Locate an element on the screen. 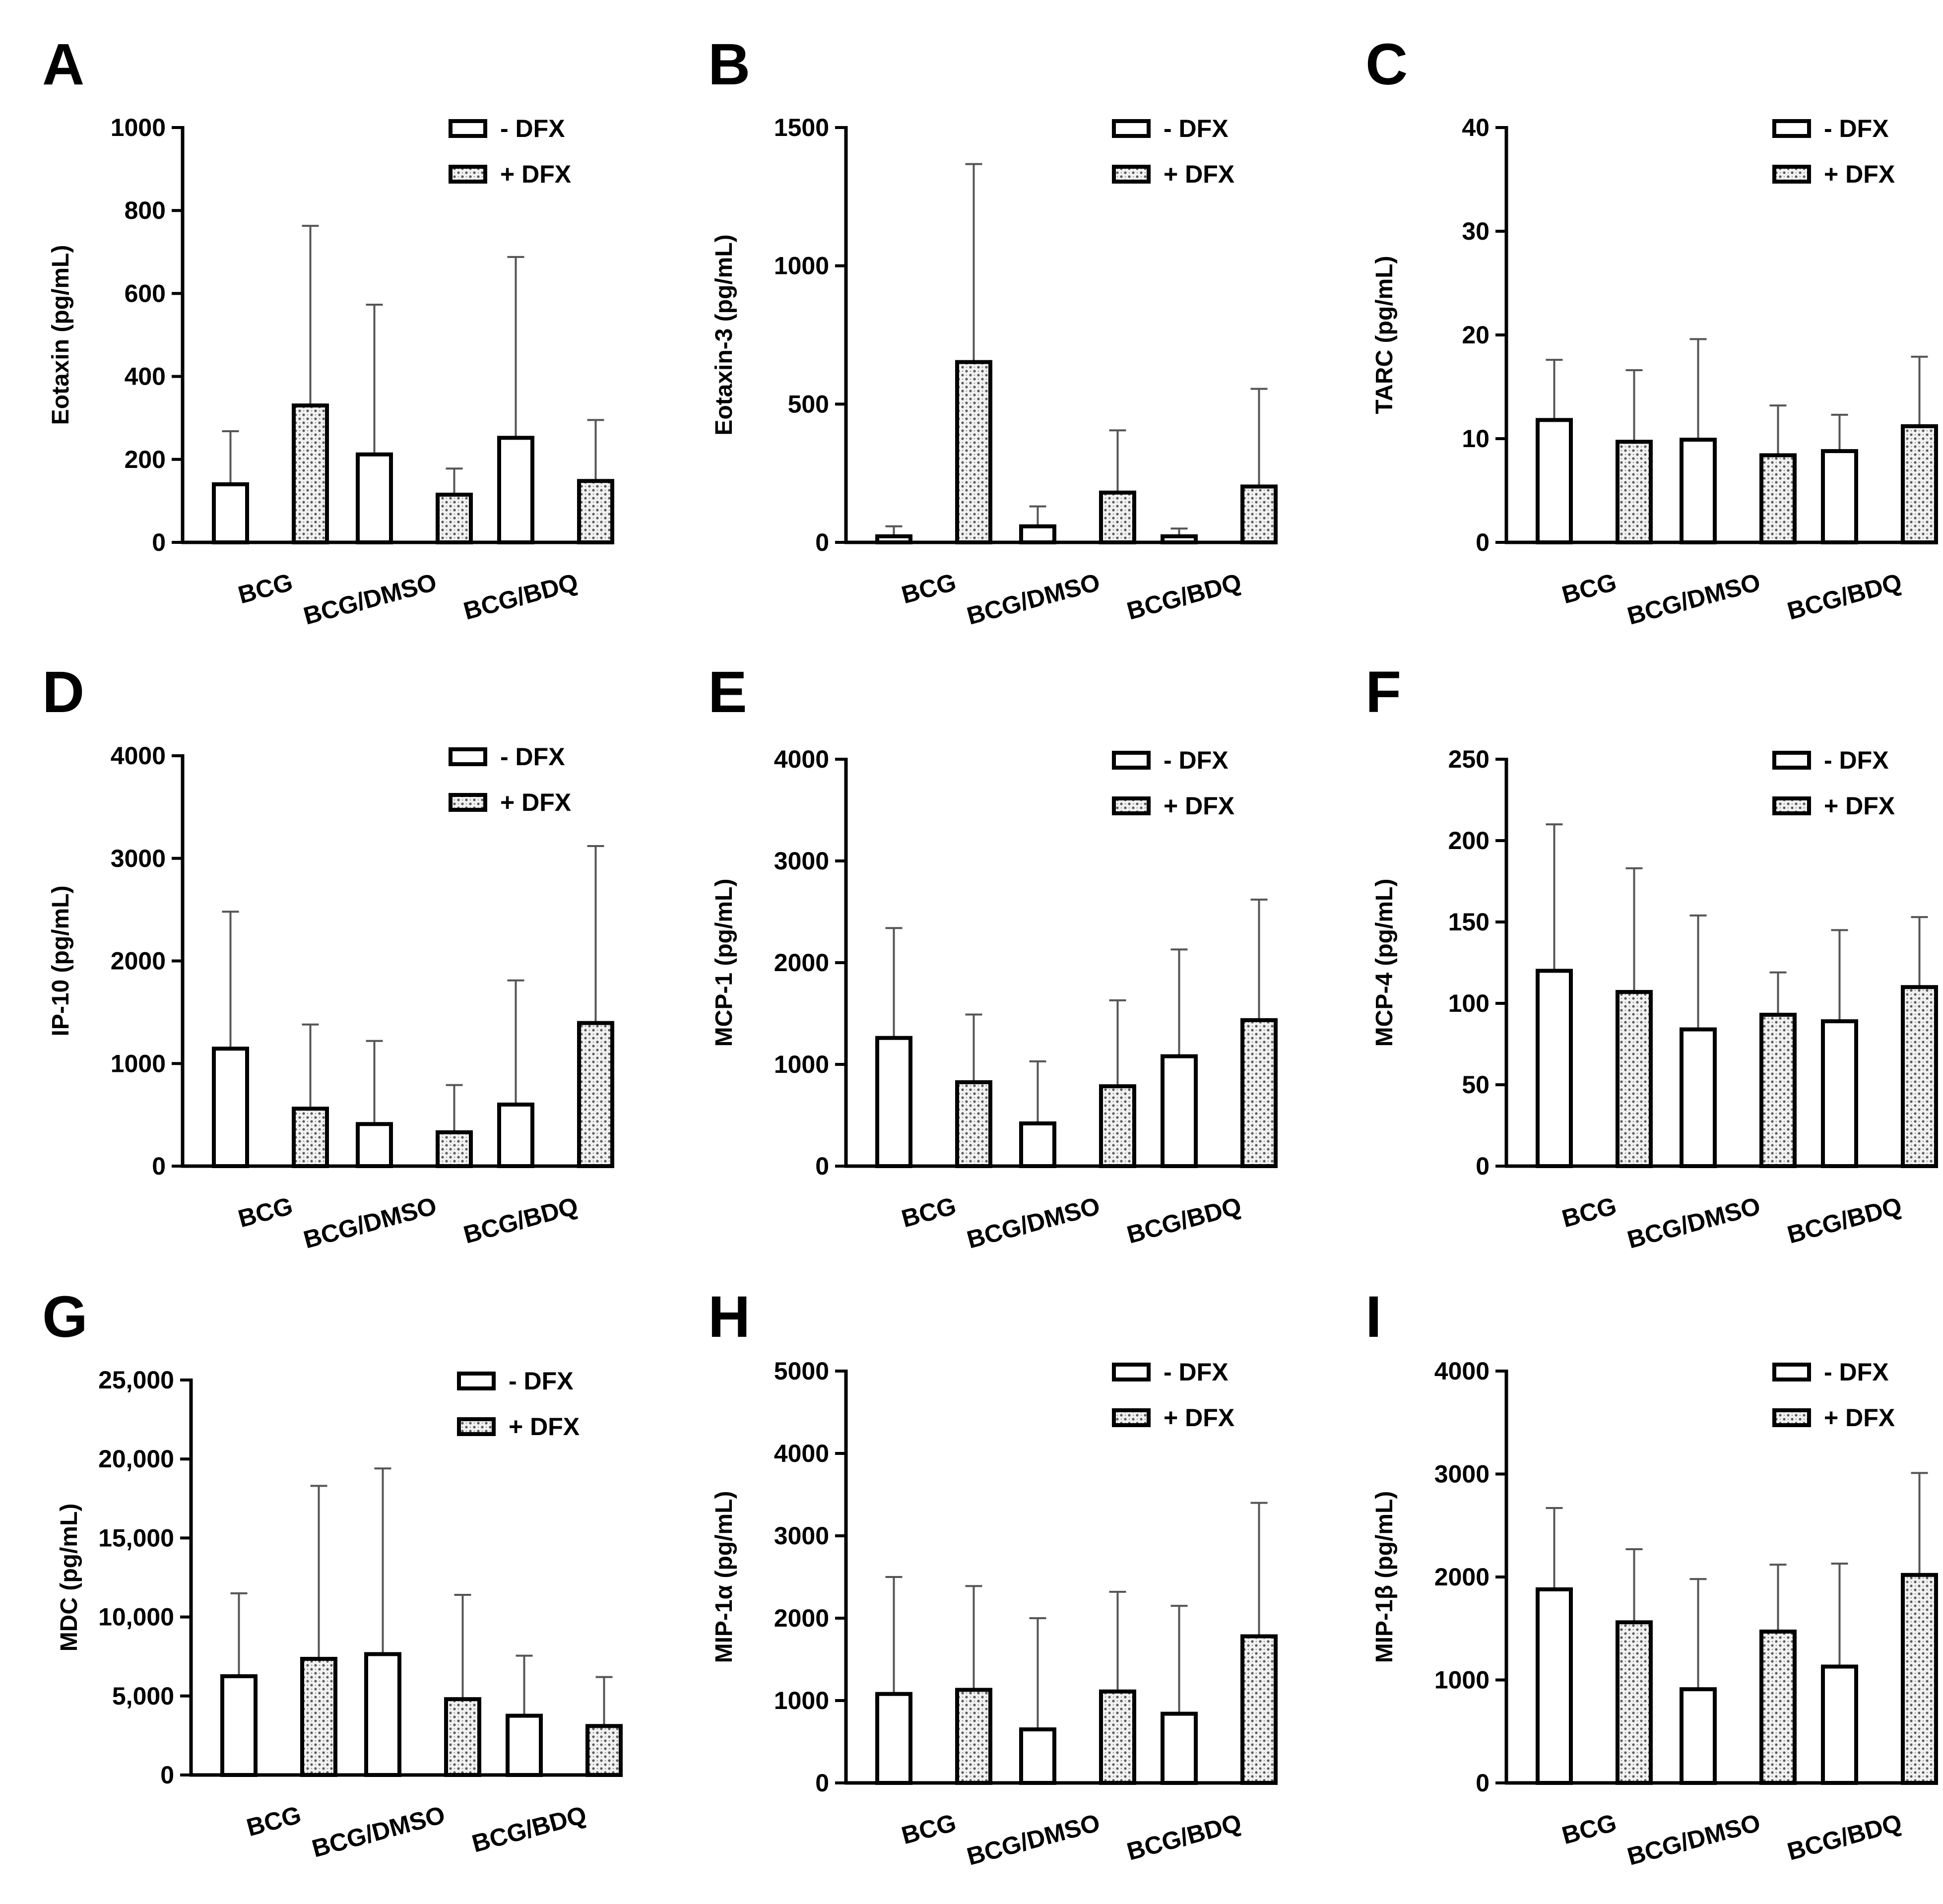 Image resolution: width=1943 pixels, height=1904 pixels. y-tick-label: 20 is located at coordinates (1476, 335).